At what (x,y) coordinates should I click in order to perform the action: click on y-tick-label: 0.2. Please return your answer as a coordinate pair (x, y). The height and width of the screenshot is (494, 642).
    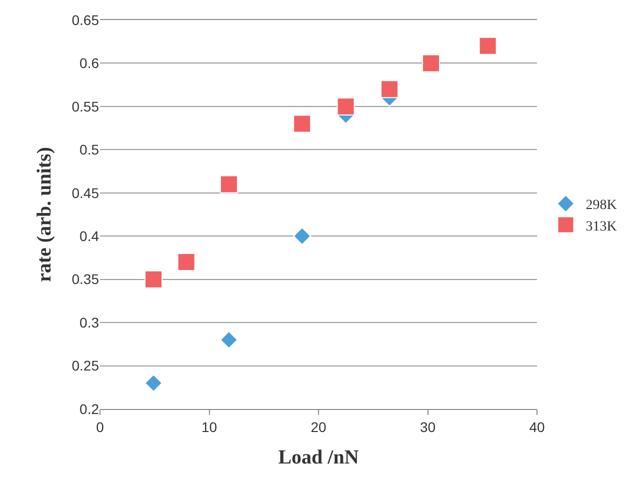
    Looking at the image, I should click on (90, 408).